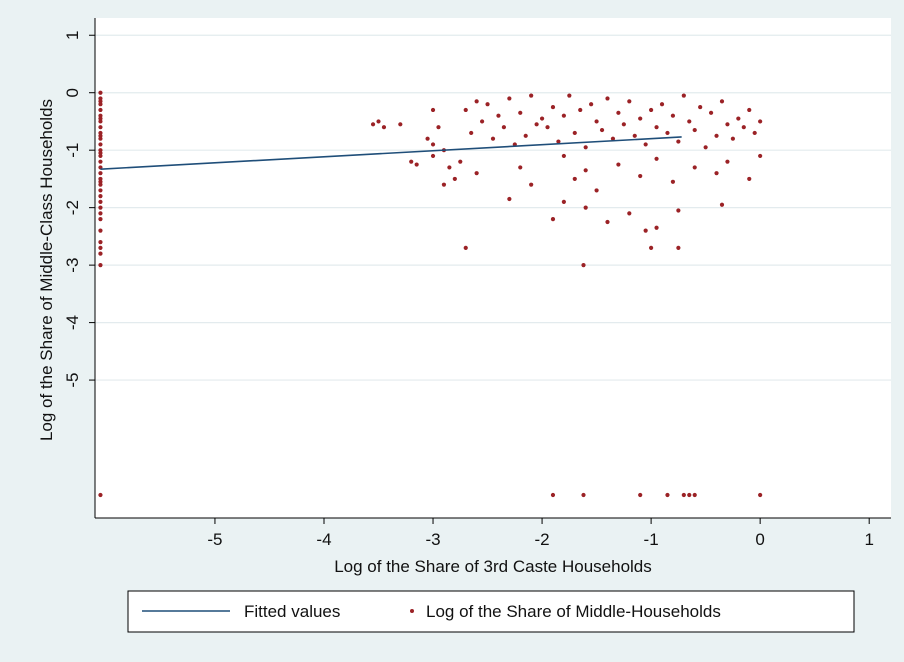  What do you see at coordinates (759, 539) in the screenshot?
I see `x-tick-label: 0` at bounding box center [759, 539].